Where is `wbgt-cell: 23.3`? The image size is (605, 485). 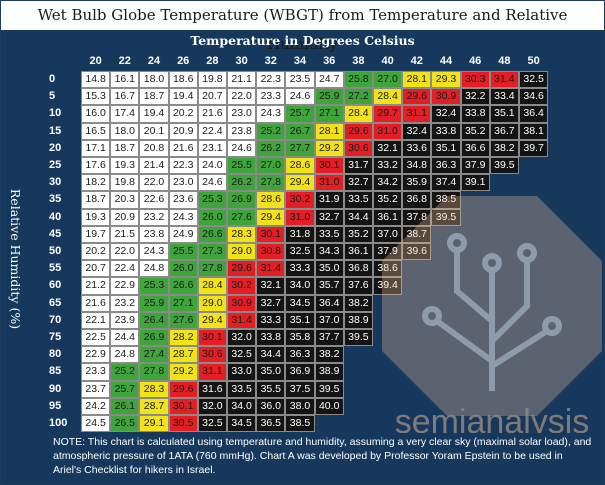 wbgt-cell: 23.3 is located at coordinates (96, 372).